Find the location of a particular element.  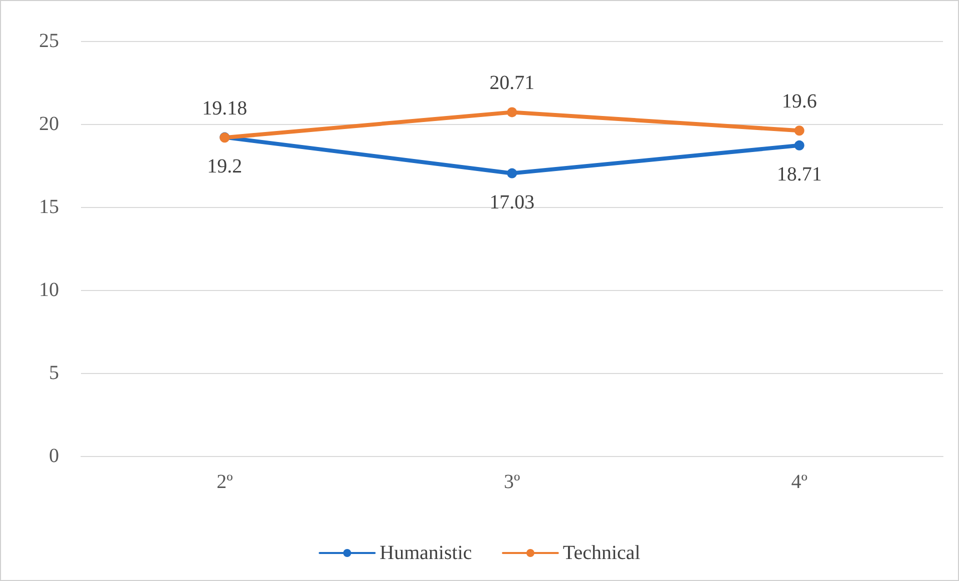

y-tick-label: 15 is located at coordinates (49, 207).